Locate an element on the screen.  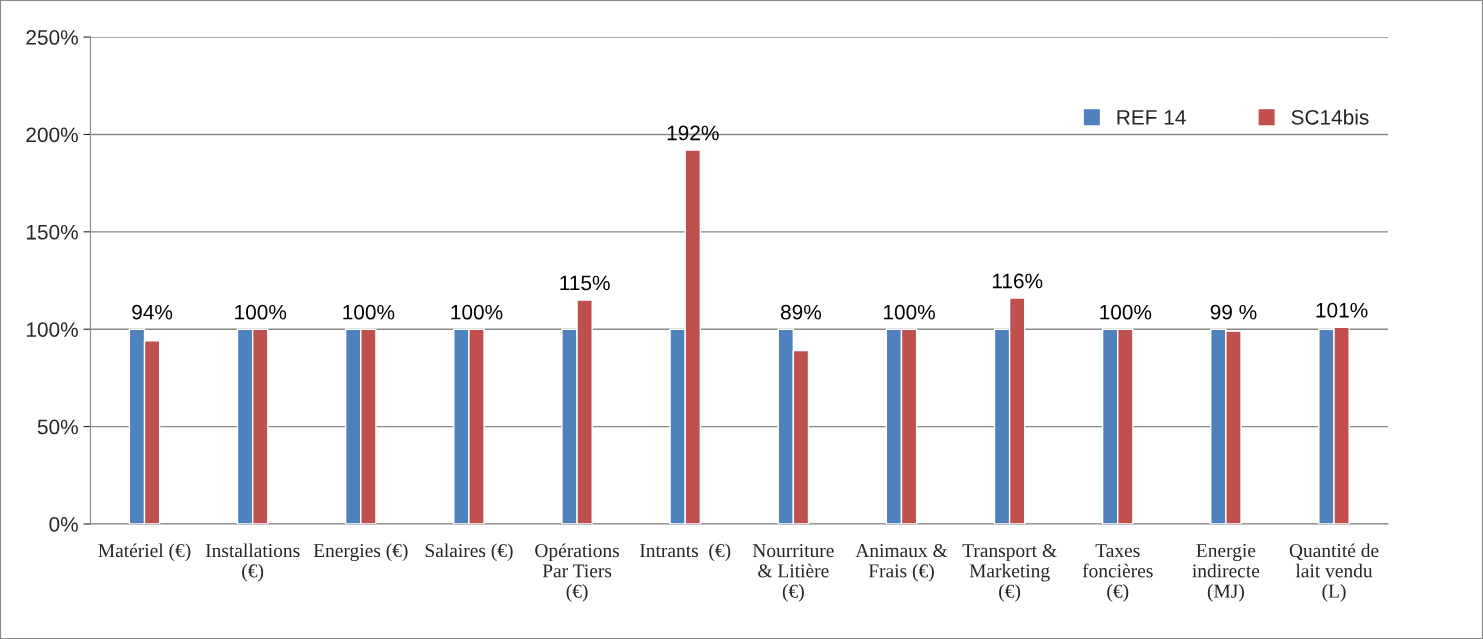
x-tick-label: Transport & Marketing (€) is located at coordinates (1009, 572).